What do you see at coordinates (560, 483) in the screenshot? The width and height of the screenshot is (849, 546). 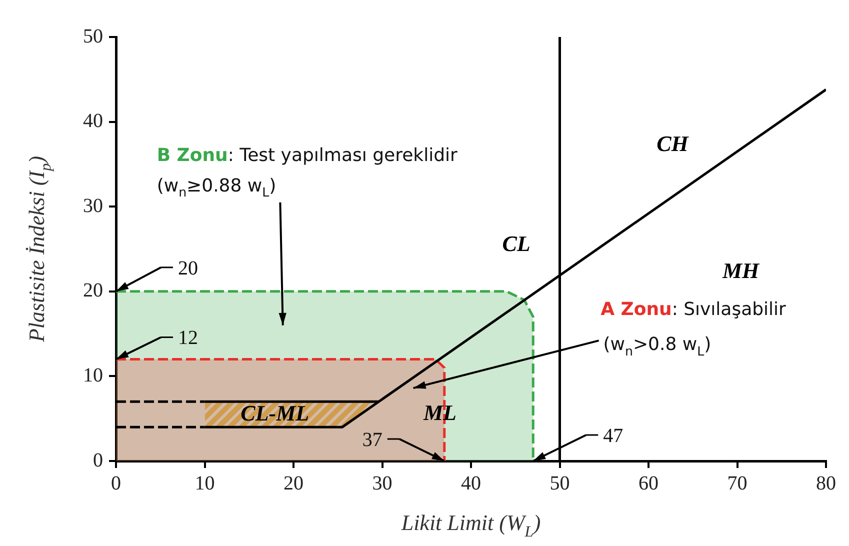 I see `x-tick-label: 50` at bounding box center [560, 483].